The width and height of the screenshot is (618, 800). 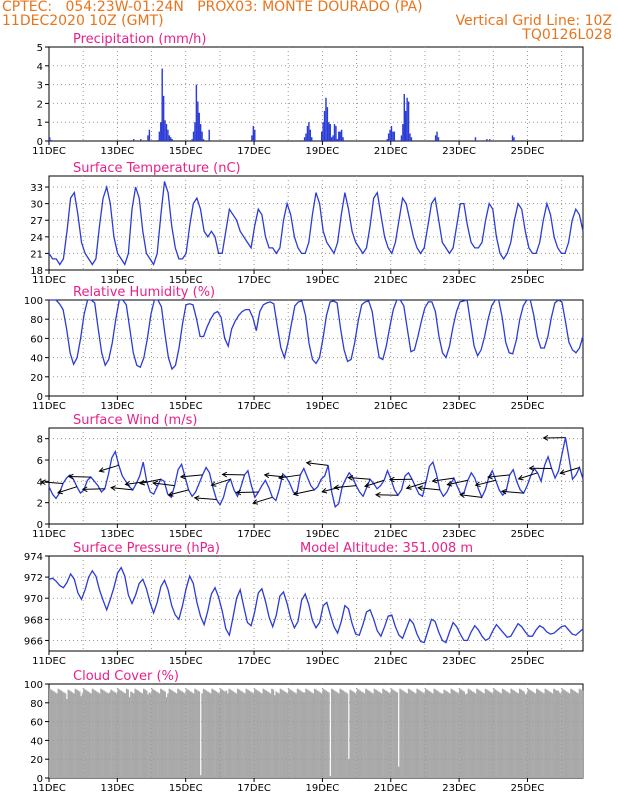 I want to click on panel-frame, so click(x=316, y=94).